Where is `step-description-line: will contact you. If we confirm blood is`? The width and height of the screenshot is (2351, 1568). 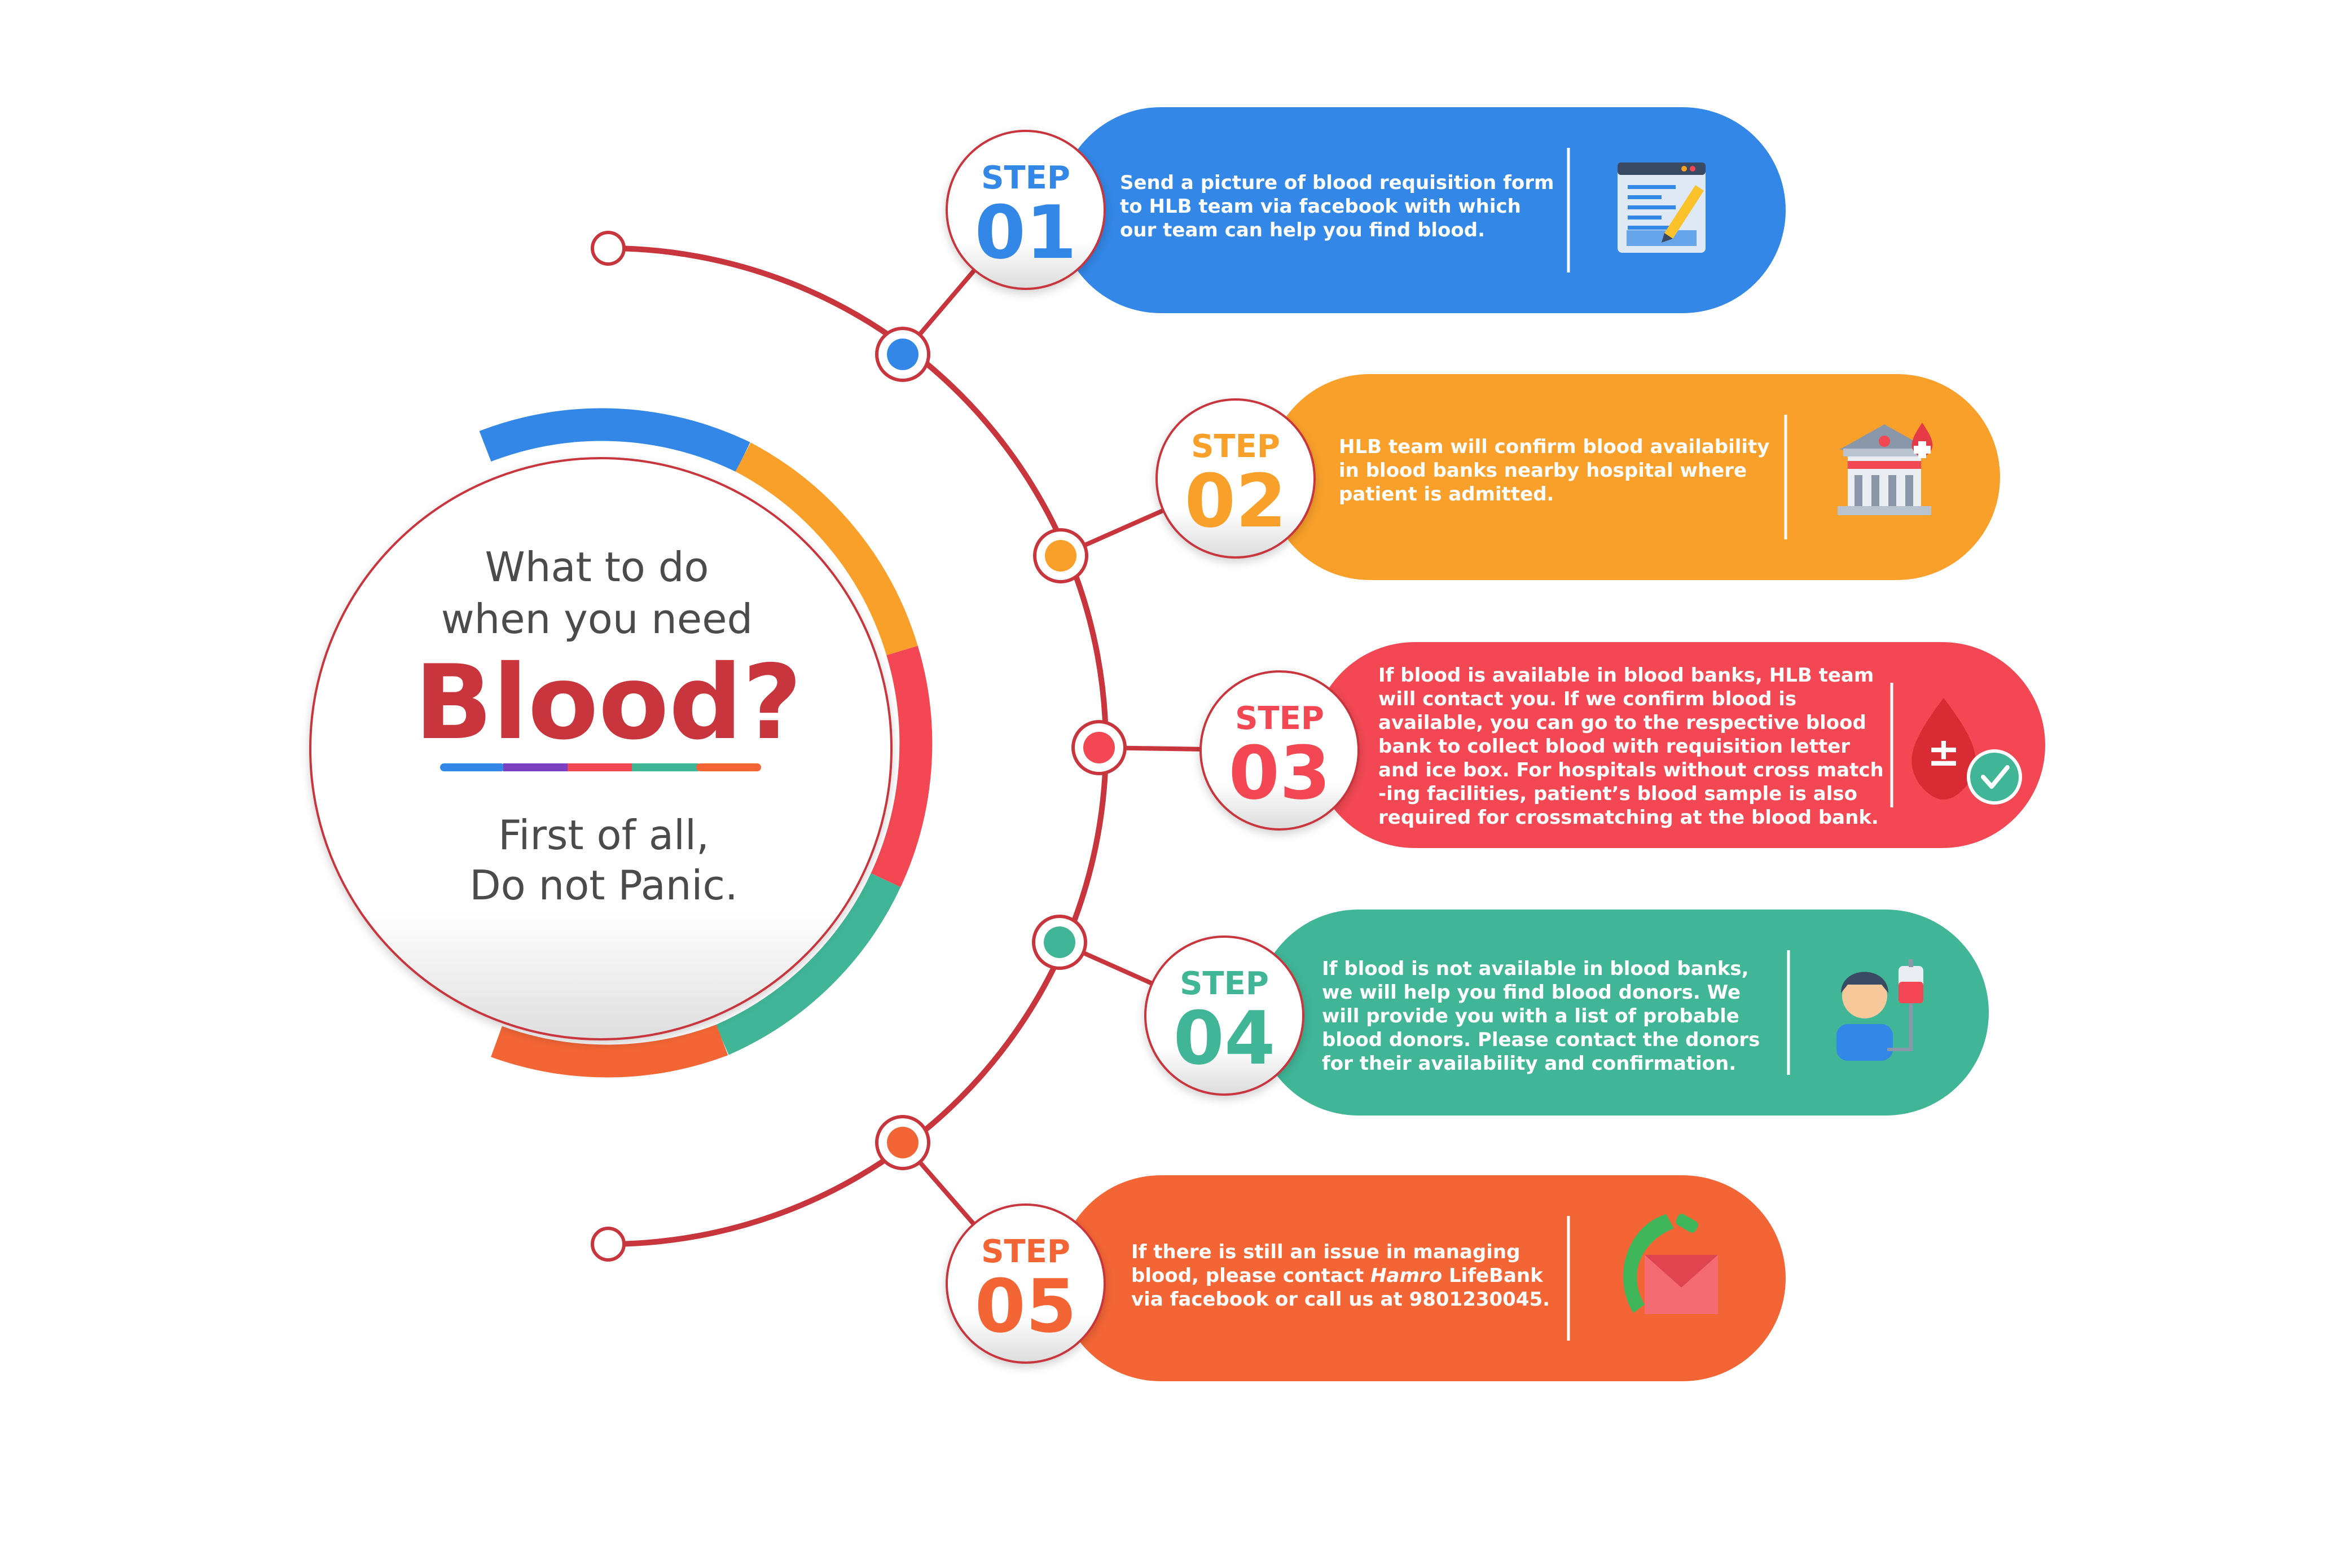 step-description-line: will contact you. If we confirm blood is is located at coordinates (1587, 699).